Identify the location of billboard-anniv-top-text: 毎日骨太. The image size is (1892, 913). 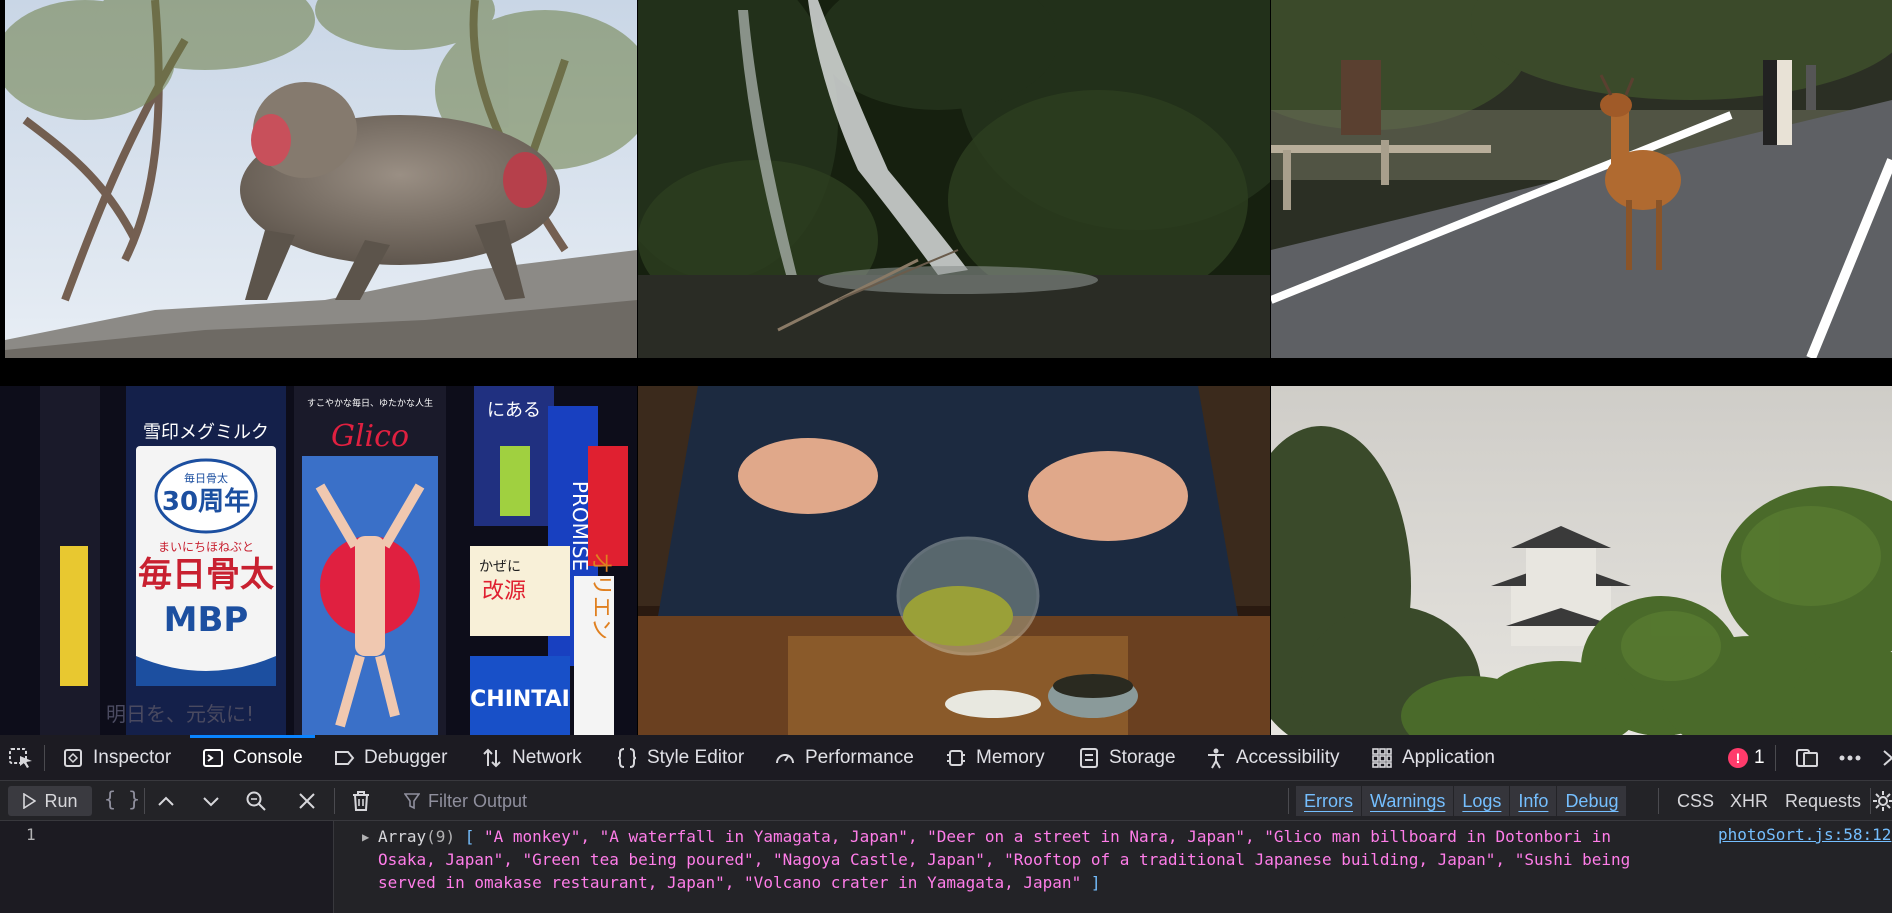
(206, 478).